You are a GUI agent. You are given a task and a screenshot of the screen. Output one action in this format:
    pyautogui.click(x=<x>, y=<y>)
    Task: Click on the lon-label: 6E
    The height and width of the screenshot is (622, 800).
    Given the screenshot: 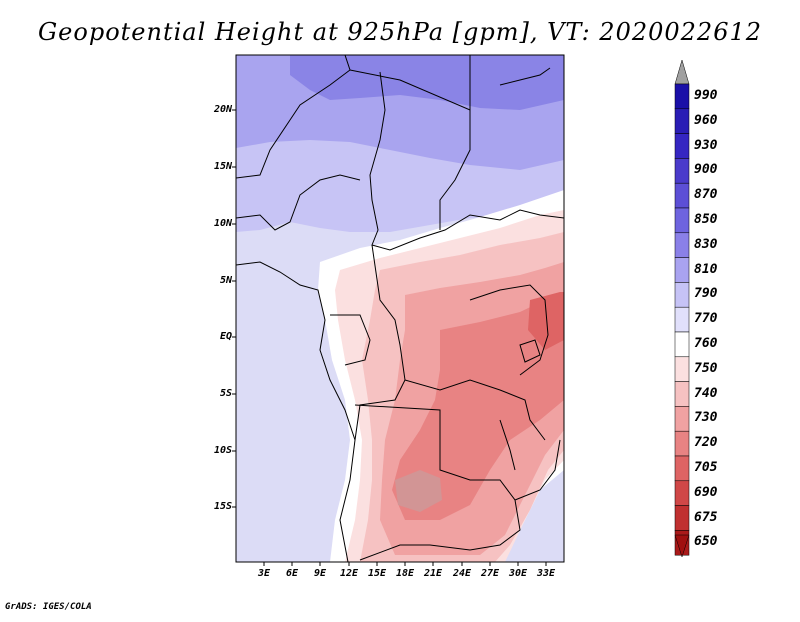 What is the action you would take?
    pyautogui.click(x=292, y=573)
    